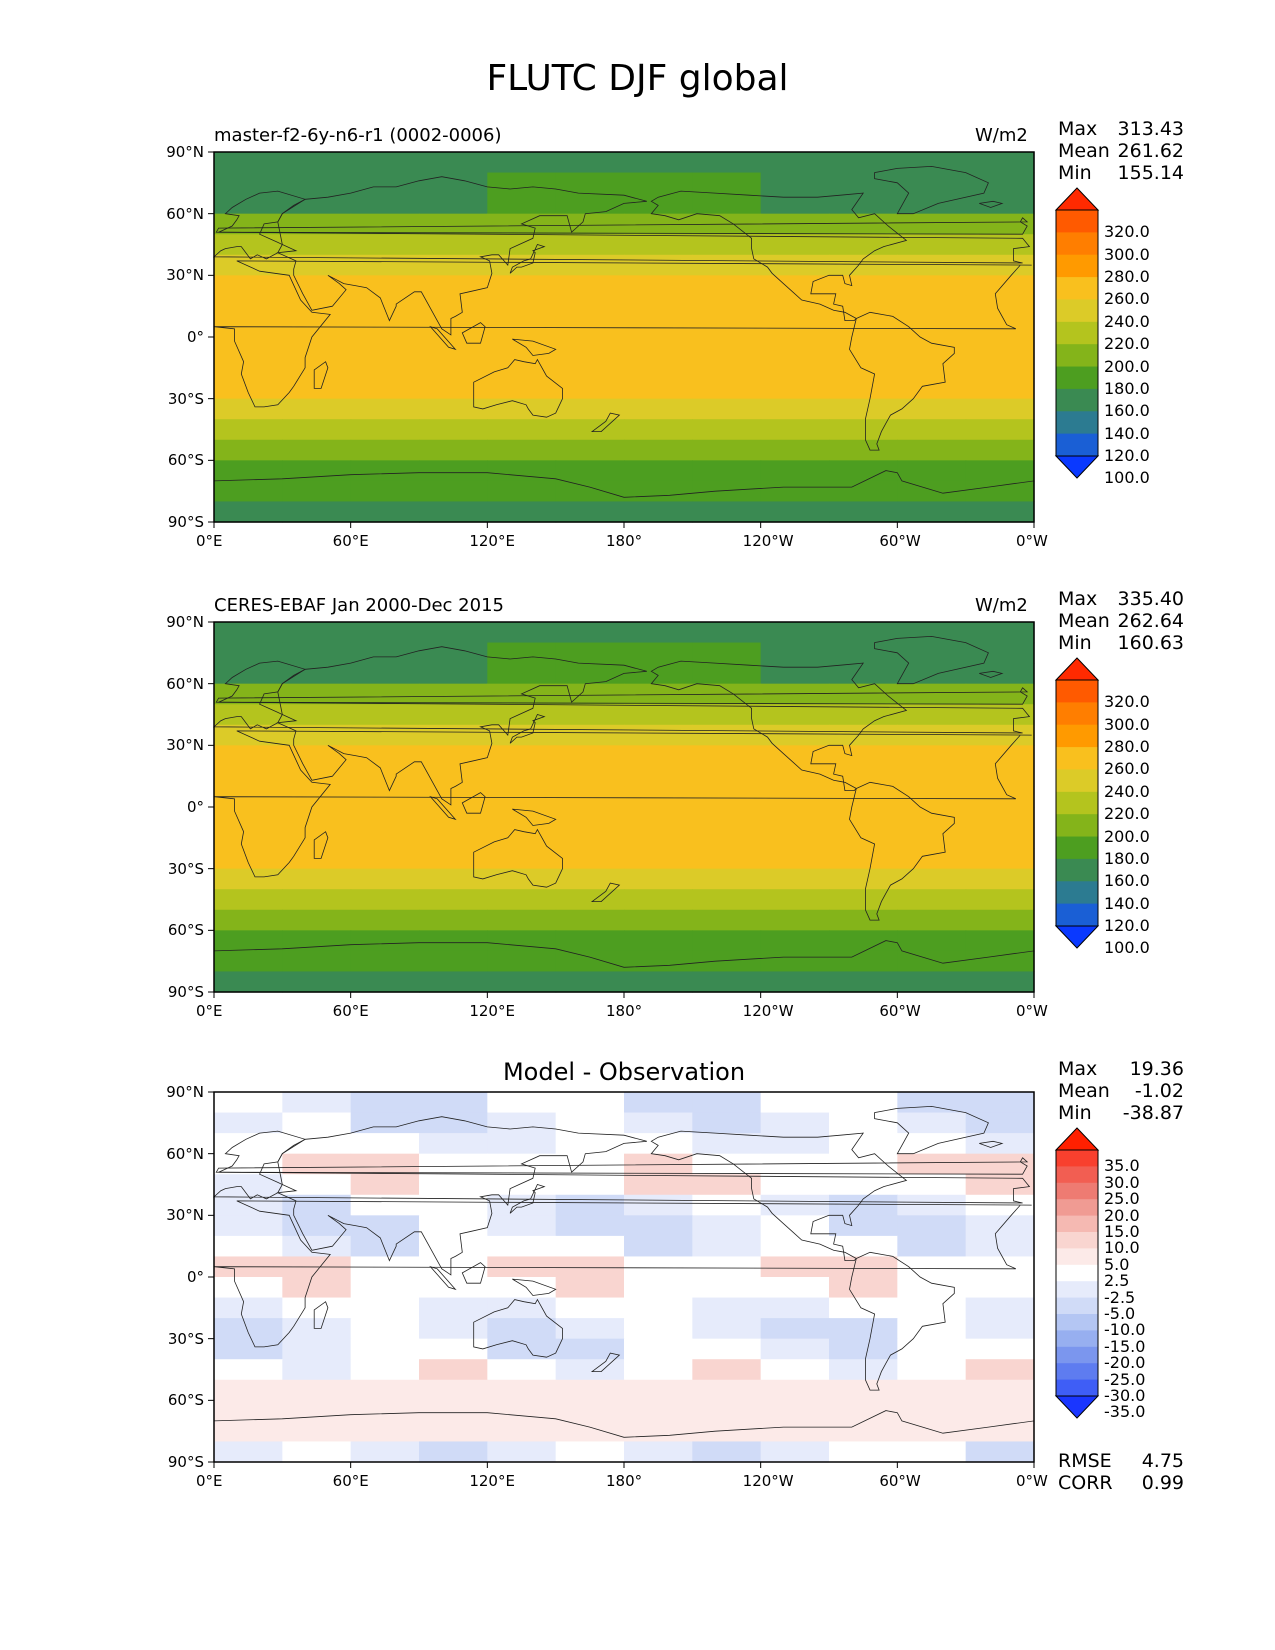 Image resolution: width=1275 pixels, height=1650 pixels. What do you see at coordinates (900, 1481) in the screenshot?
I see `x-tick-label: 60°W` at bounding box center [900, 1481].